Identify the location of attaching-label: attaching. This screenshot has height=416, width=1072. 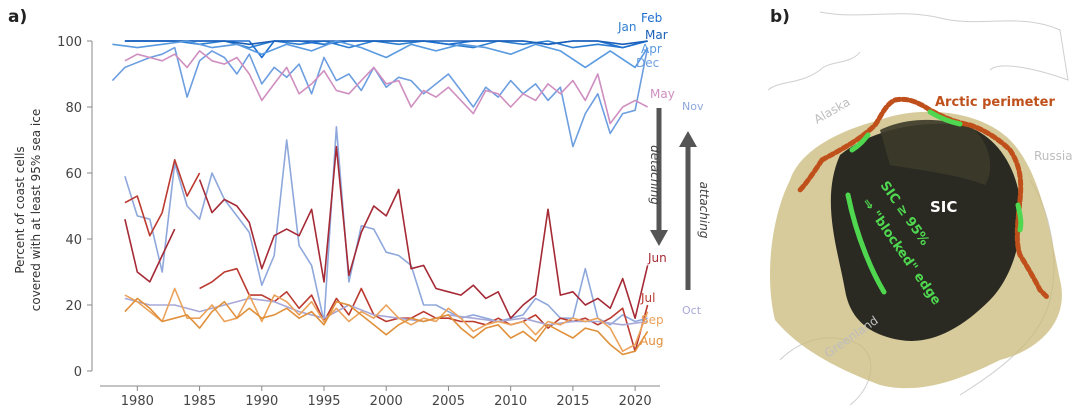
(704, 210).